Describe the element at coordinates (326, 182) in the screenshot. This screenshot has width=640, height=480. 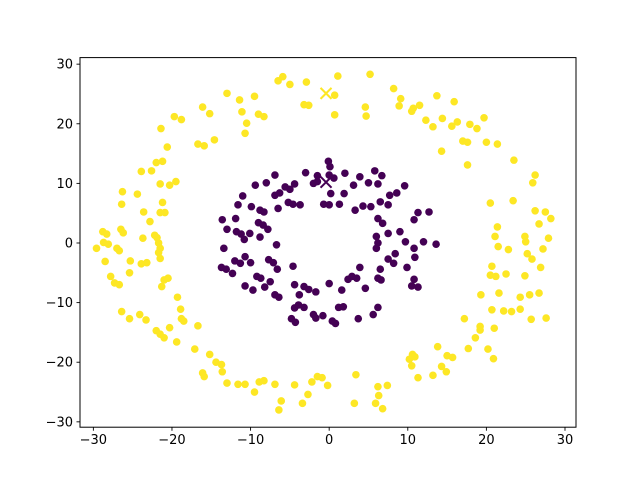
I see `inner-cluster-center` at that location.